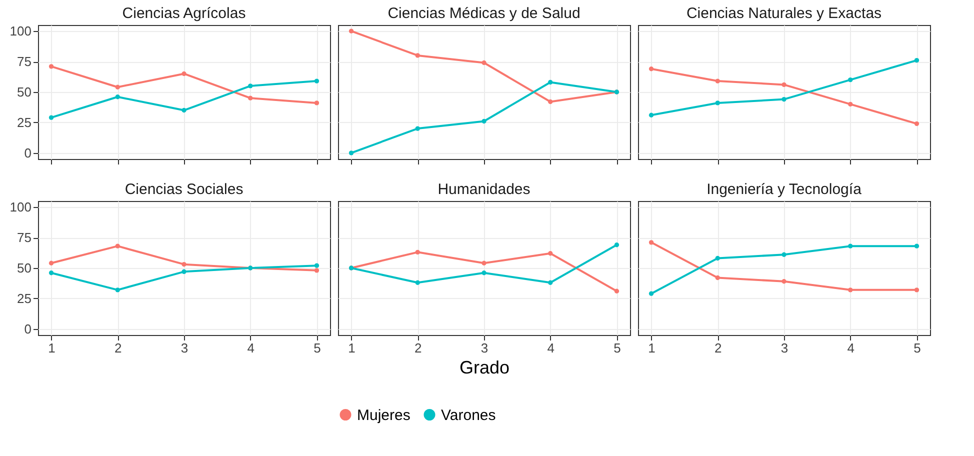 The image size is (974, 456). What do you see at coordinates (784, 189) in the screenshot?
I see `chart-title: Ingeniería y Tecnología` at bounding box center [784, 189].